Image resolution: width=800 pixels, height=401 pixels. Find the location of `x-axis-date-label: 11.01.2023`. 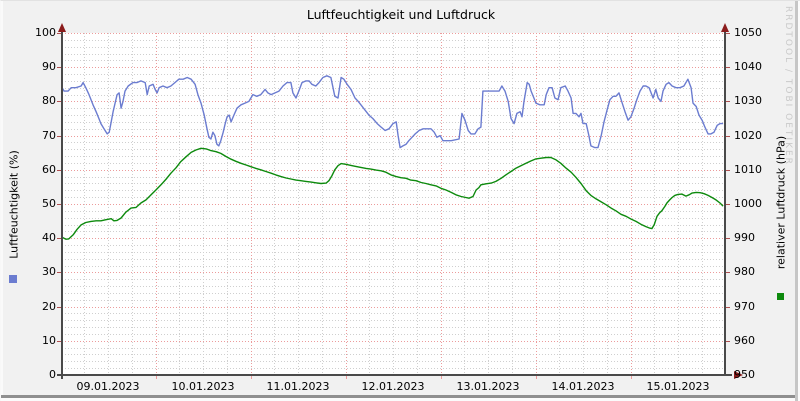

x-axis-date-label: 11.01.2023 is located at coordinates (298, 386).